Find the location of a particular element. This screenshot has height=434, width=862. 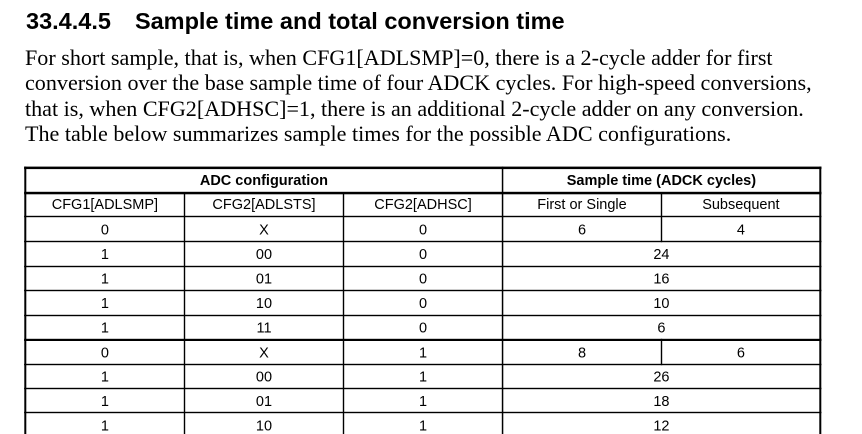

svg-text: 26 is located at coordinates (661, 378).